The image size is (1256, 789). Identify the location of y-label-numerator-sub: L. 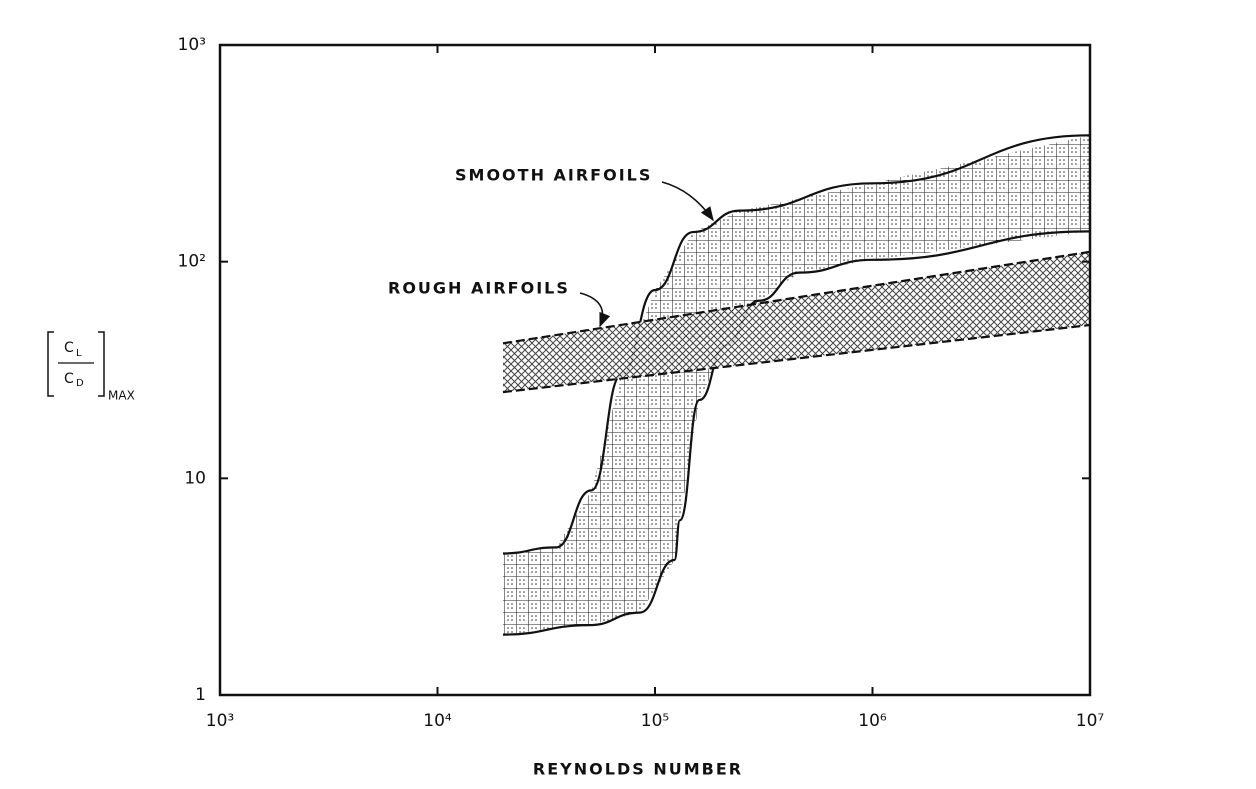
(79, 353).